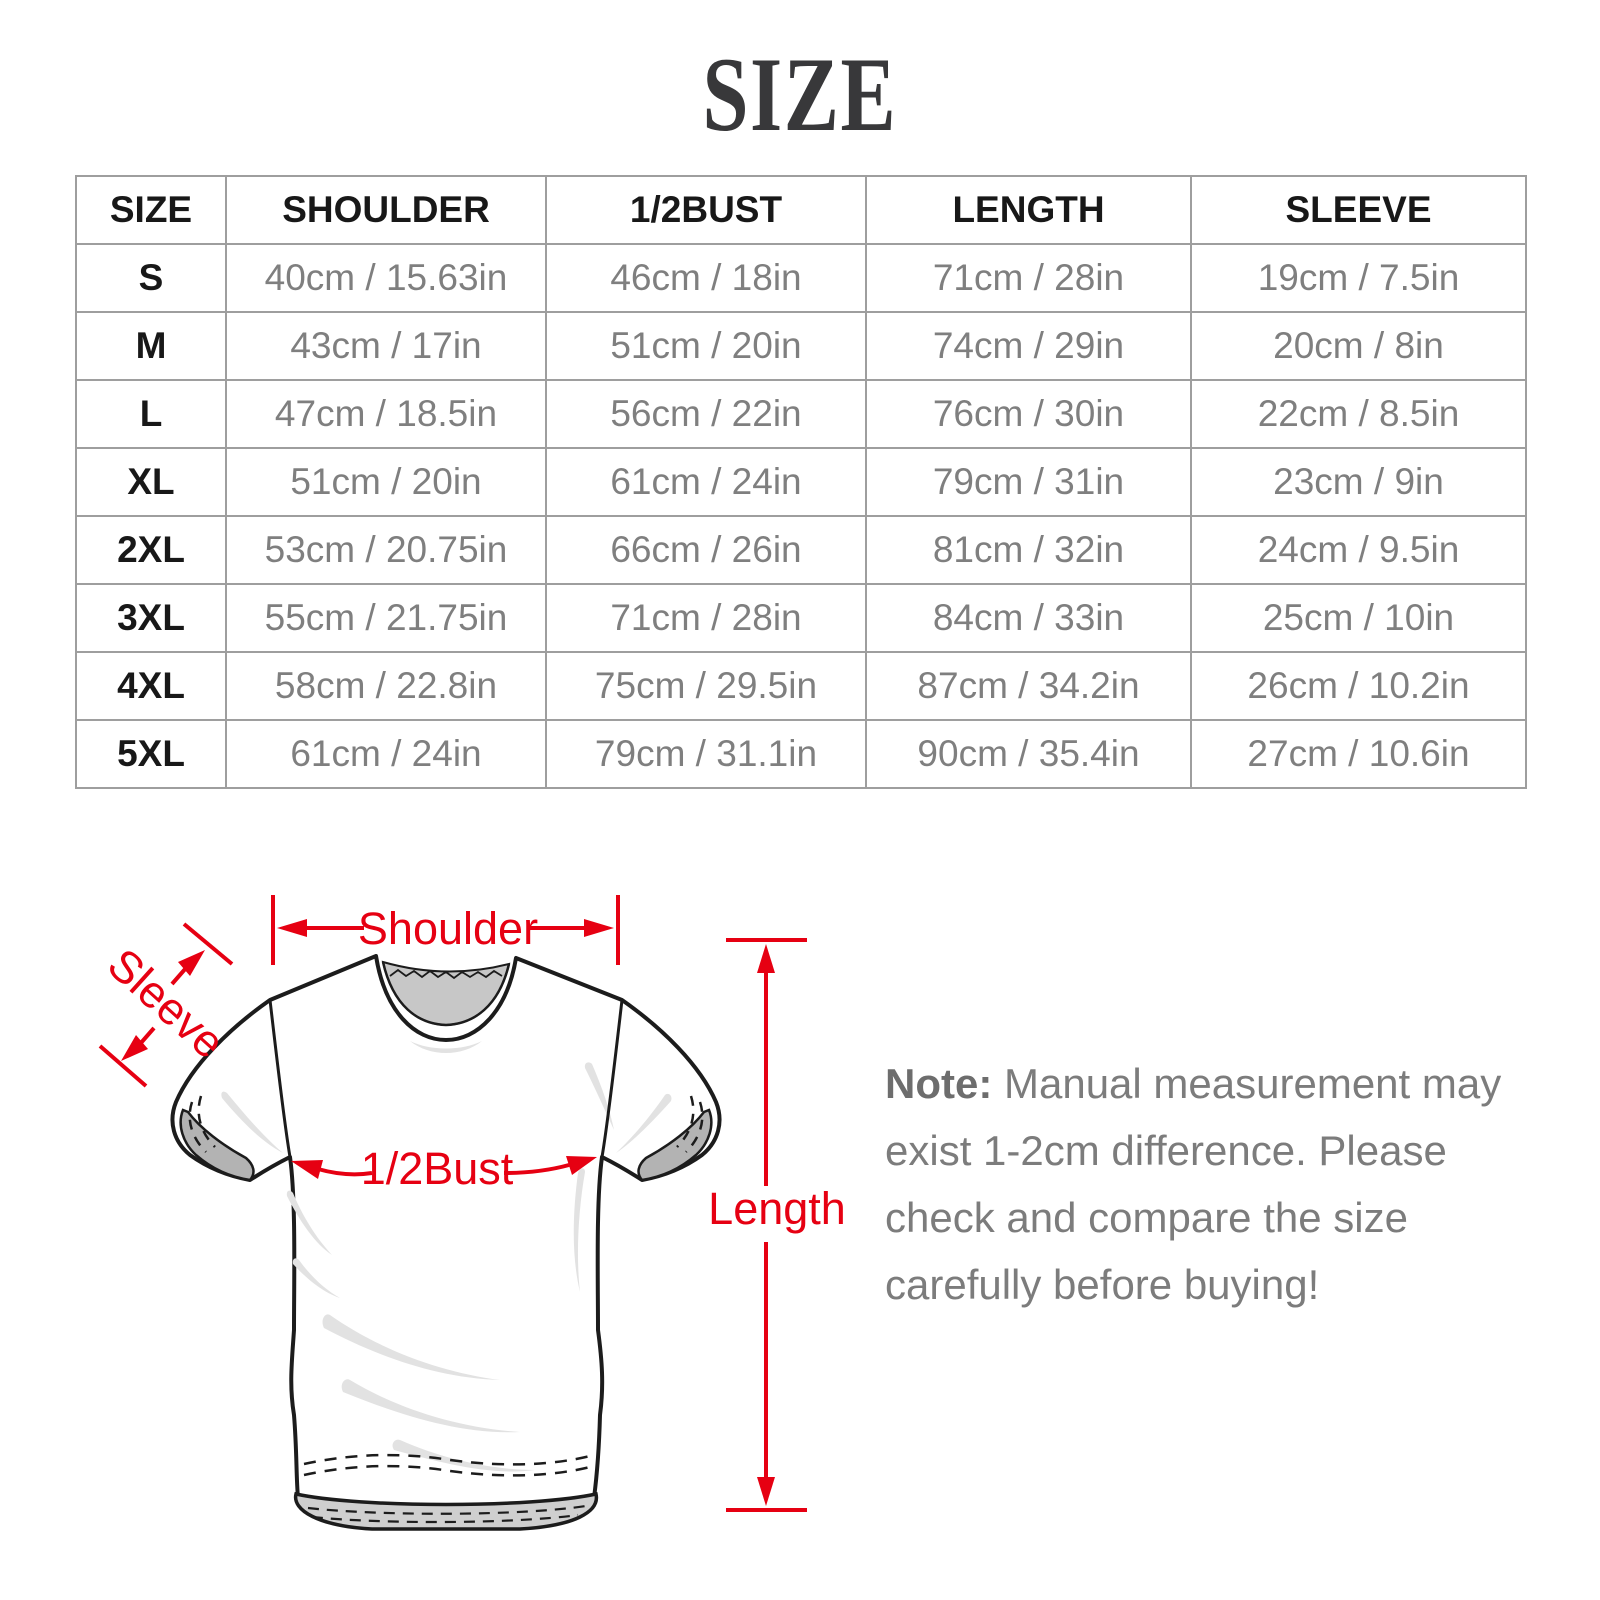 The image size is (1600, 1600). I want to click on tshirt-collar, so click(446, 1006).